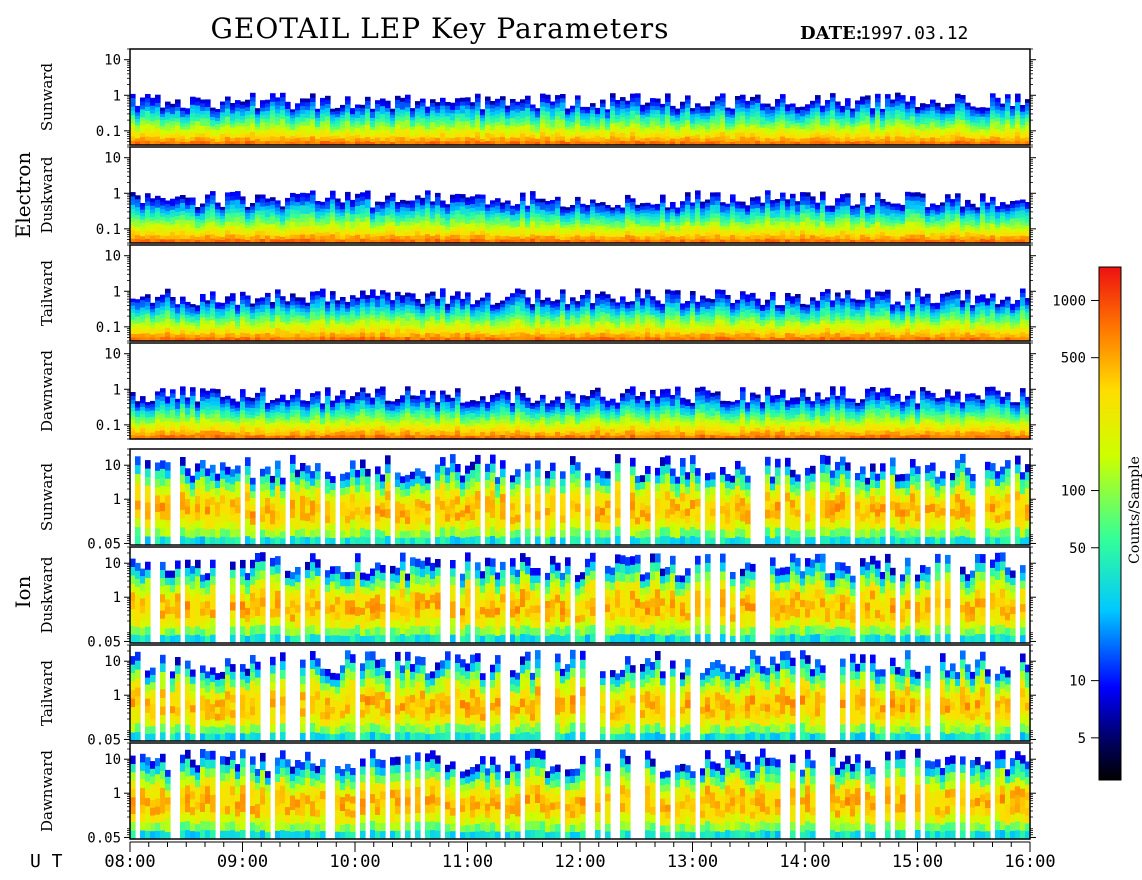 The image size is (1142, 880). Describe the element at coordinates (440, 28) in the screenshot. I see `chart-title: GEOTAIL LEP Key Parameters` at that location.